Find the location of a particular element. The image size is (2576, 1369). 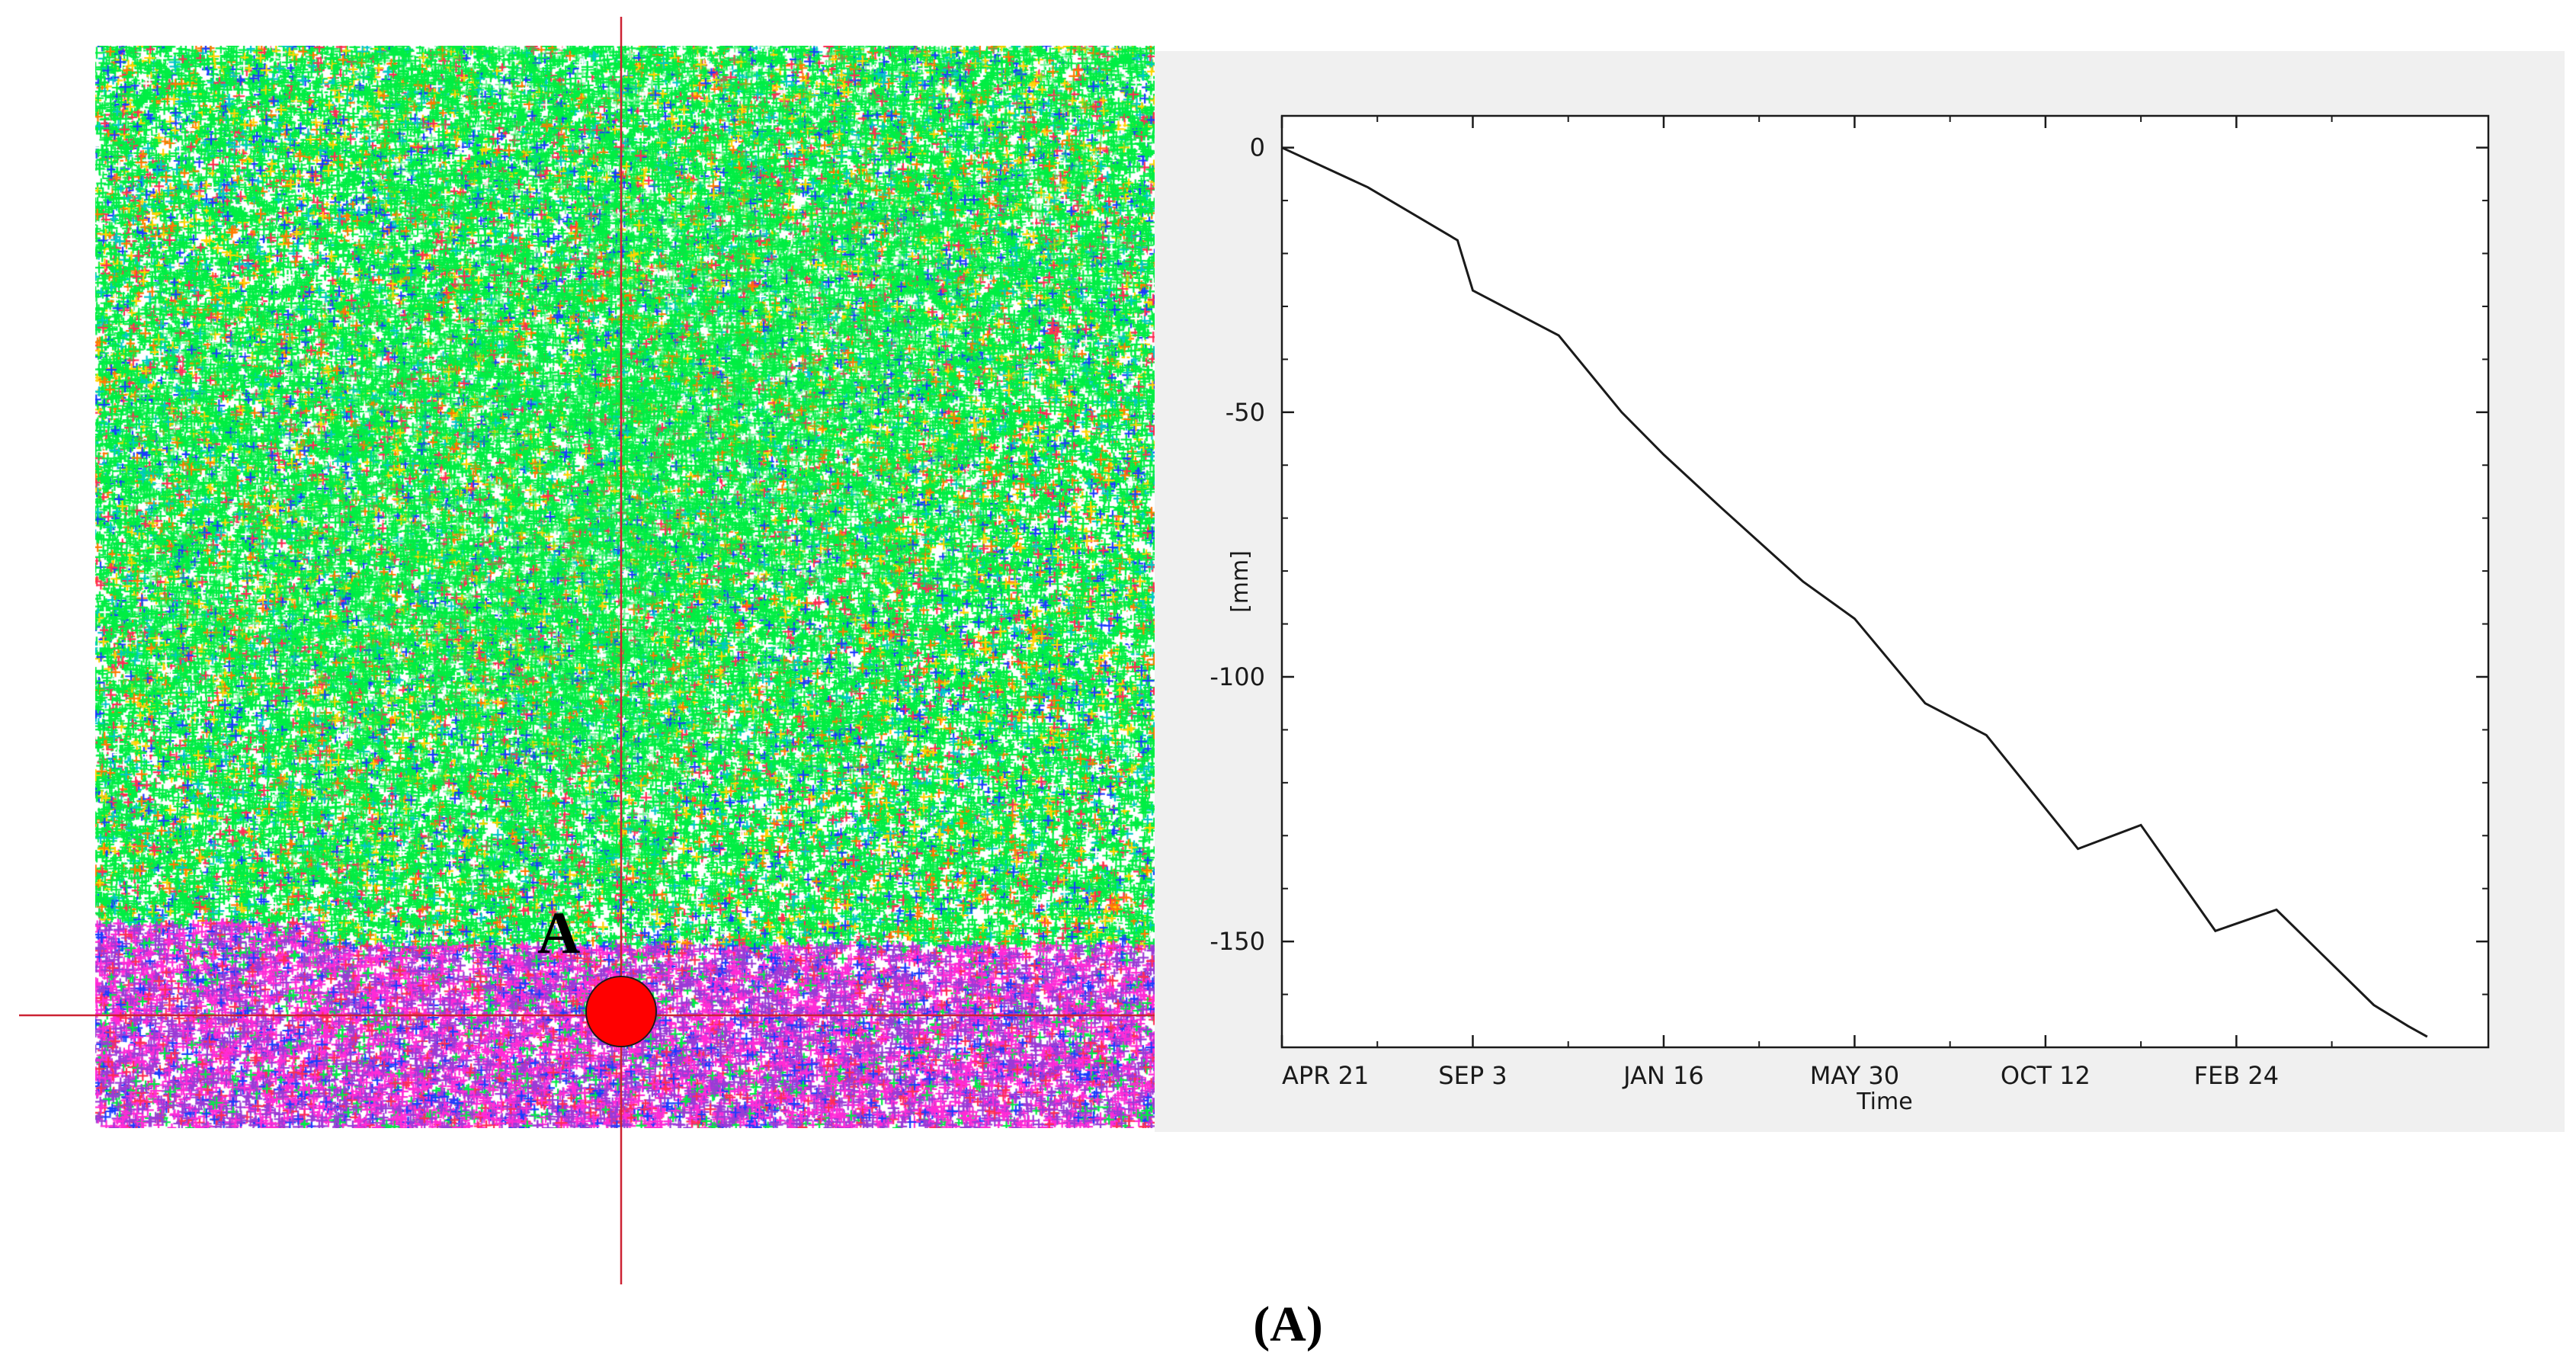

y-tick-label: -100 is located at coordinates (1237, 676).